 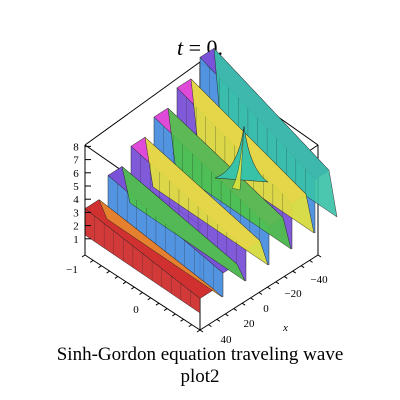 What do you see at coordinates (76, 161) in the screenshot?
I see `z-tick-label: 7` at bounding box center [76, 161].